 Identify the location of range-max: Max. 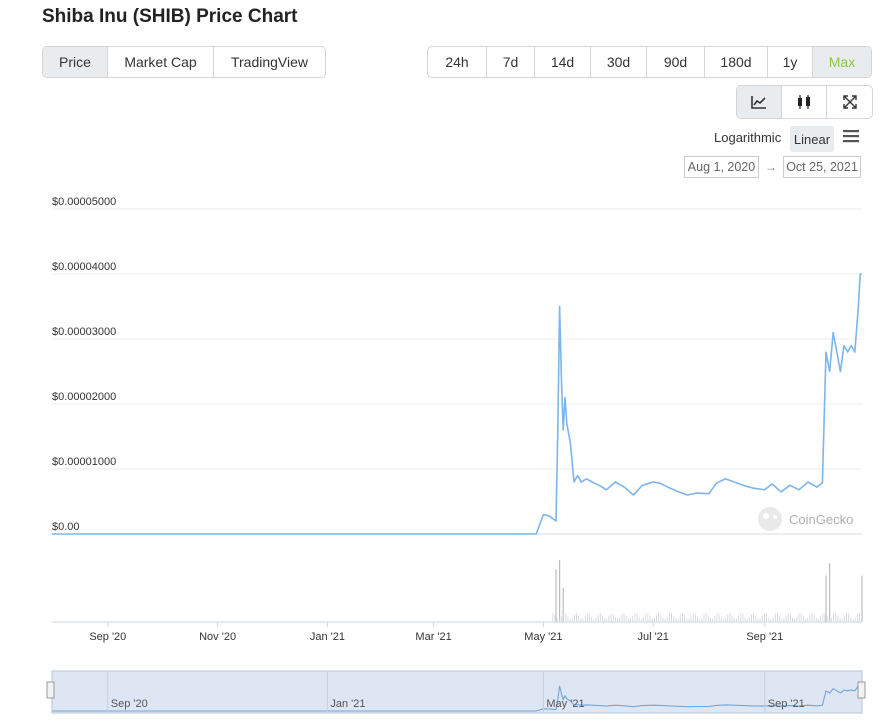
(842, 62).